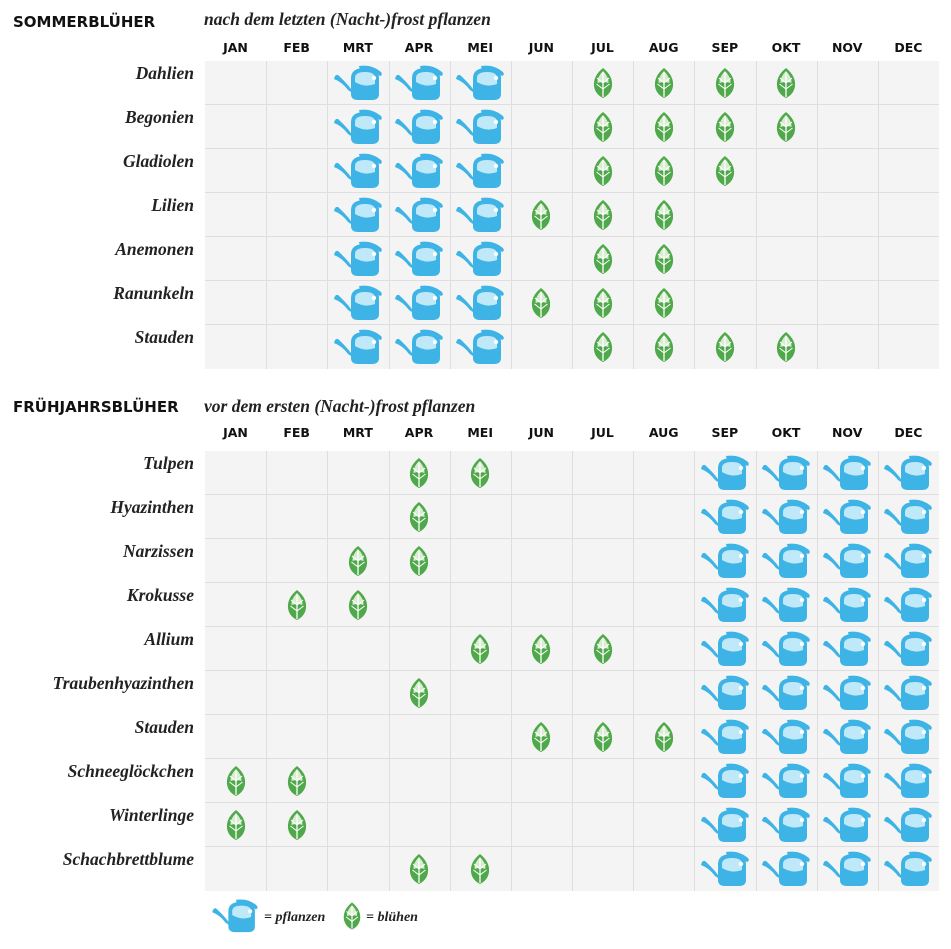 The height and width of the screenshot is (949, 951). Describe the element at coordinates (153, 293) in the screenshot. I see `row-label: Ranunkeln` at that location.